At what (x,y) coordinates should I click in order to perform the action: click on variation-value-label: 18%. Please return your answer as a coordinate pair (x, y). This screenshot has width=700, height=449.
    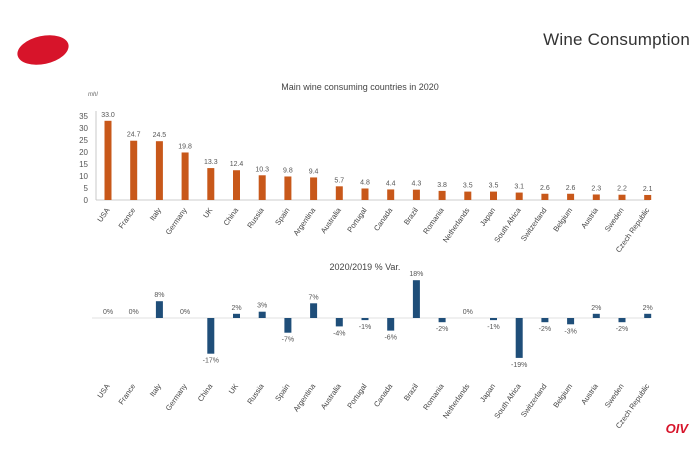
    Looking at the image, I should click on (416, 274).